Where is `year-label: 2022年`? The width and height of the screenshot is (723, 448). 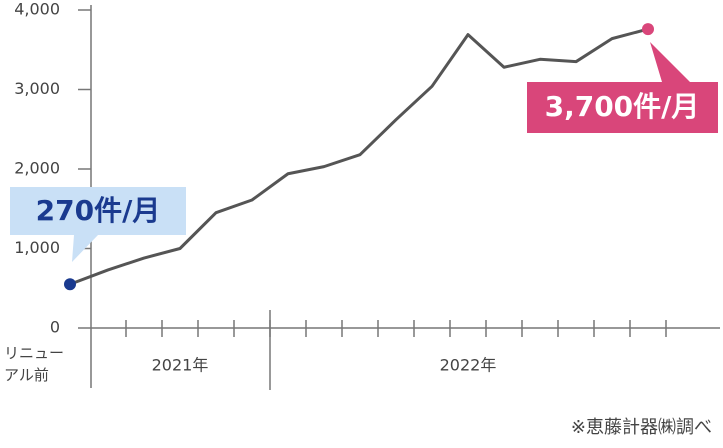
year-label: 2022年 is located at coordinates (468, 365).